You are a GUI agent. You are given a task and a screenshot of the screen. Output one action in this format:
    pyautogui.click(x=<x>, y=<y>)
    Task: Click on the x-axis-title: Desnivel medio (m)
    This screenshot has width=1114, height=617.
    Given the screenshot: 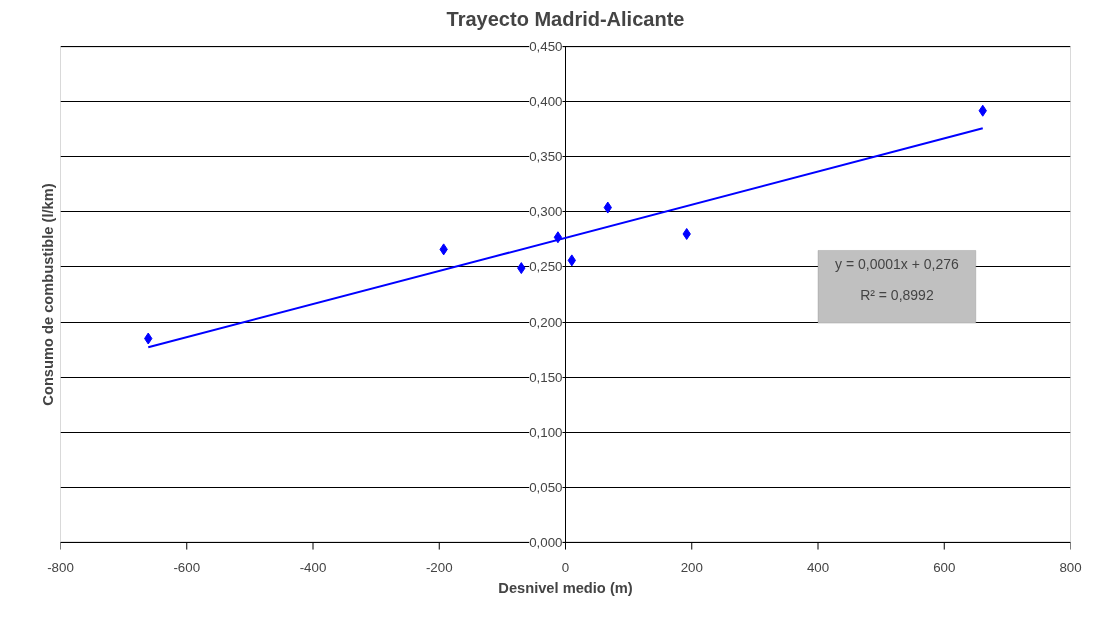 What is the action you would take?
    pyautogui.click(x=565, y=587)
    